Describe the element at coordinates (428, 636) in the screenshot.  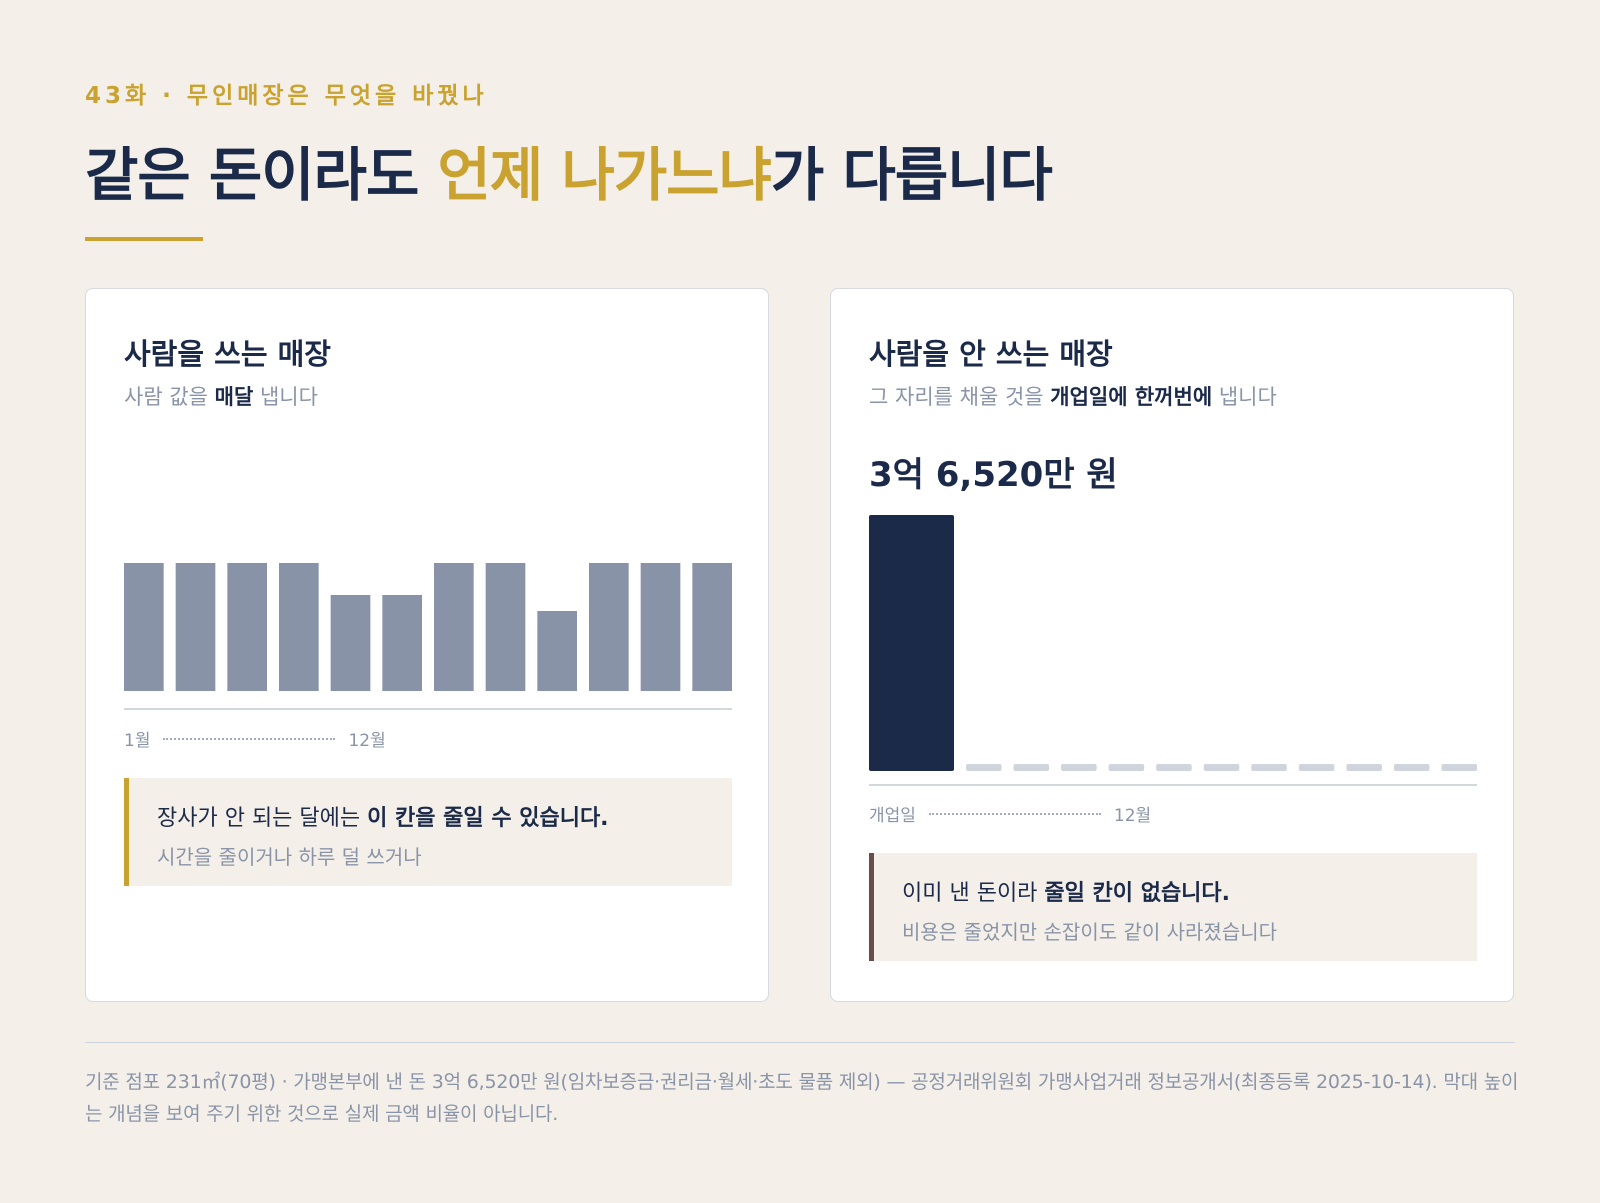
I see `monthly-cost-chart` at that location.